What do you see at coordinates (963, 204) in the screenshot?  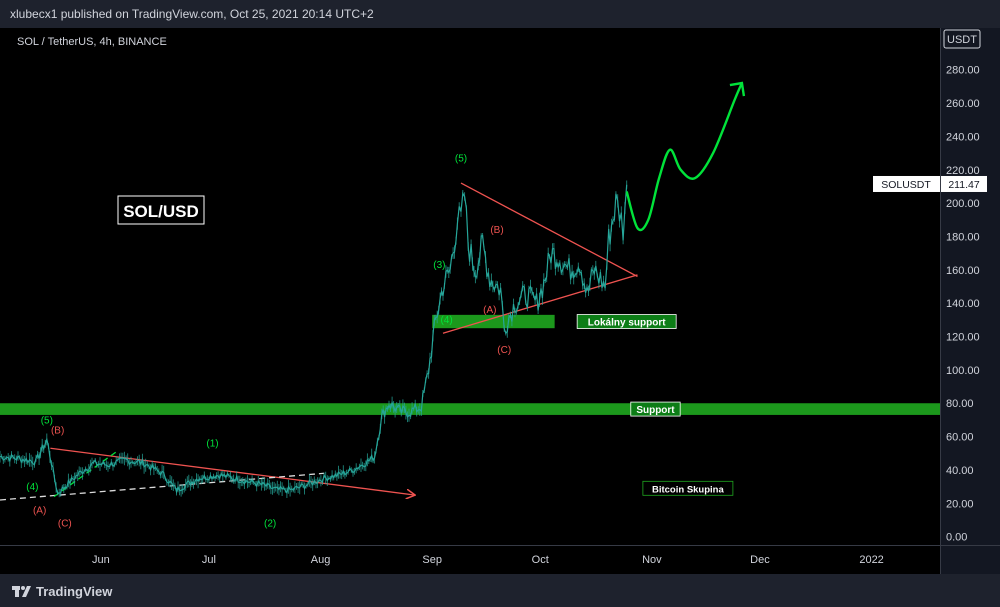 I see `y-tick-label: 200.00` at bounding box center [963, 204].